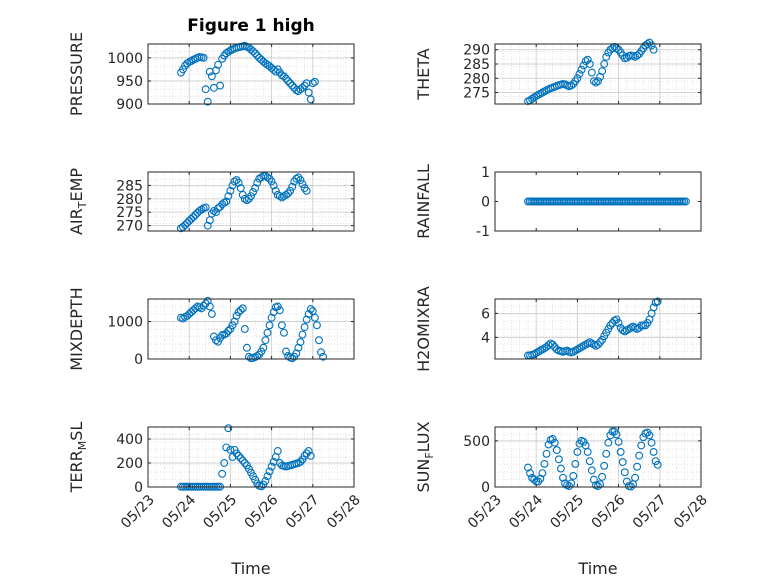 This screenshot has height=583, width=778. Describe the element at coordinates (129, 186) in the screenshot. I see `y-tick-label: 285` at that location.